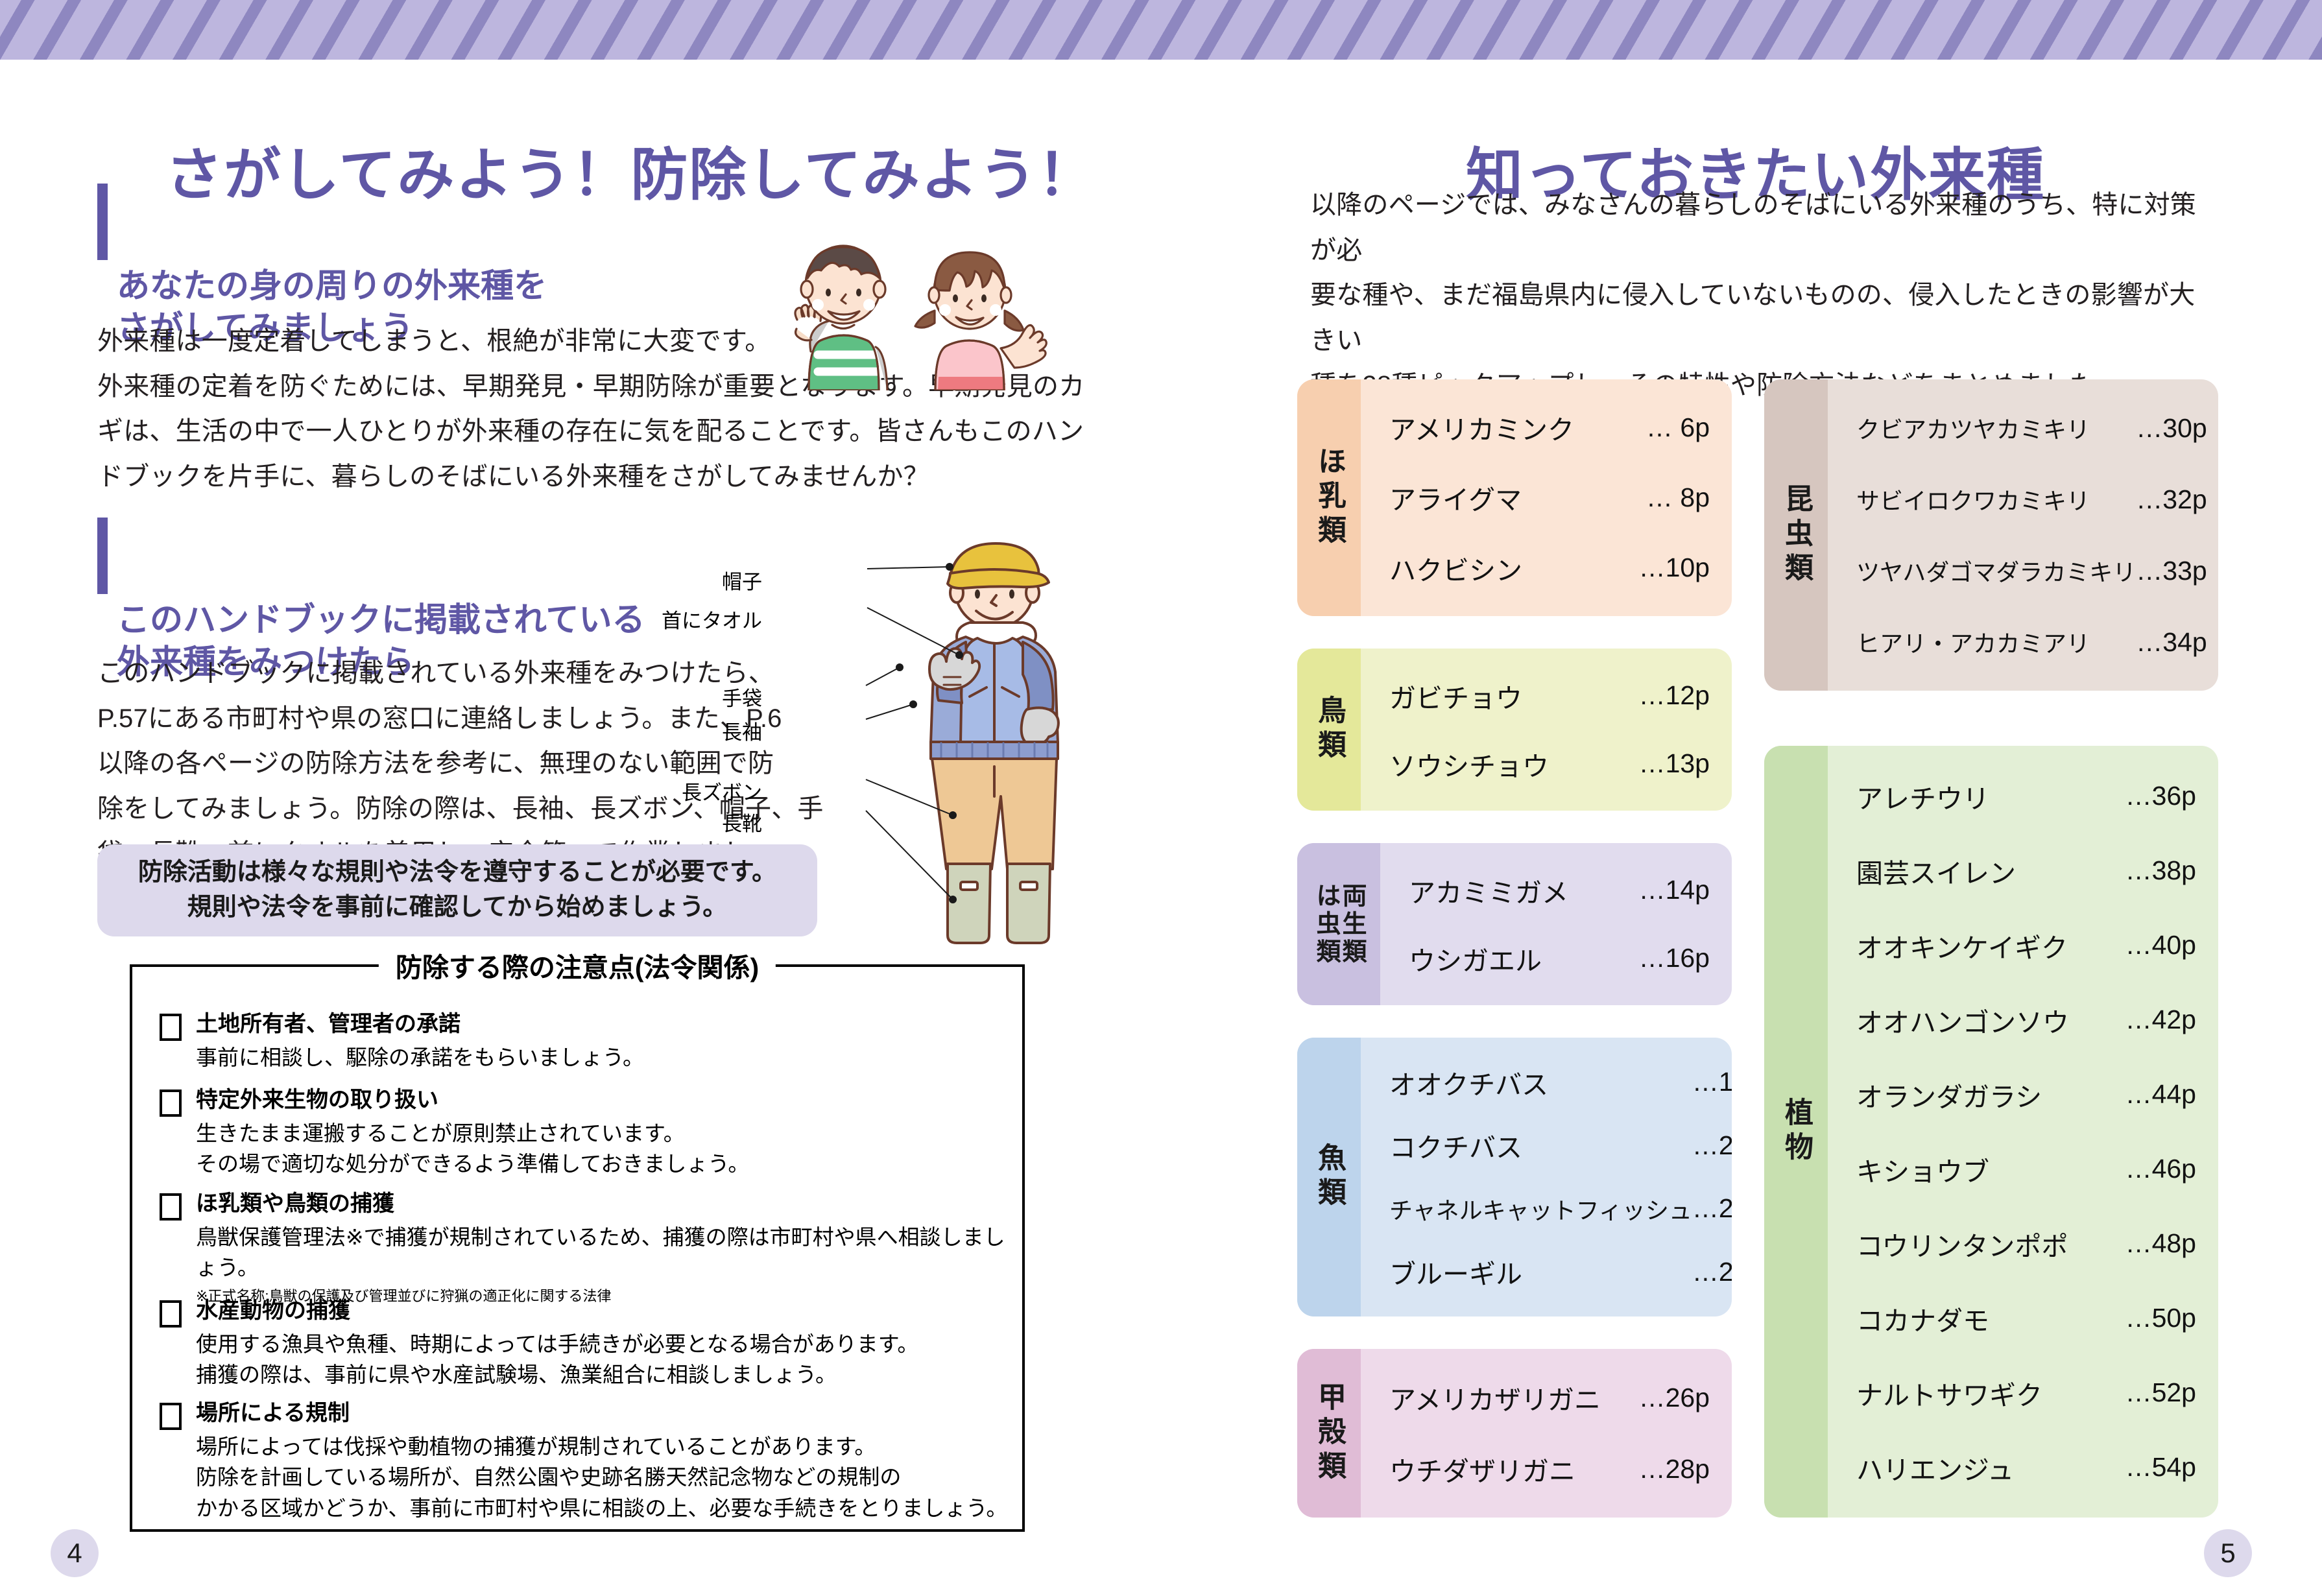 Image resolution: width=2322 pixels, height=1596 pixels. I want to click on species-row: ソウシチョウ …13p, so click(1546, 764).